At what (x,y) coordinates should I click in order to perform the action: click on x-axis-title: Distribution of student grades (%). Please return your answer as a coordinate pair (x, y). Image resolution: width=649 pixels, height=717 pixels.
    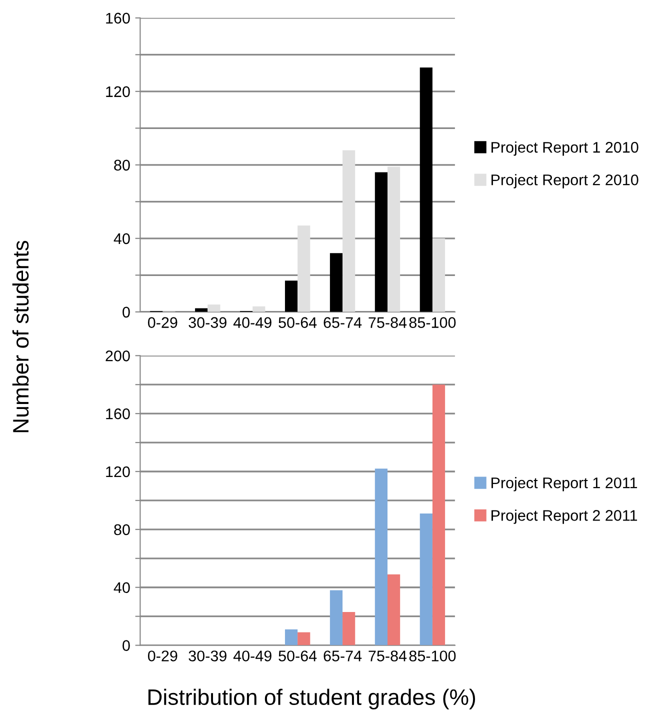
    Looking at the image, I should click on (312, 699).